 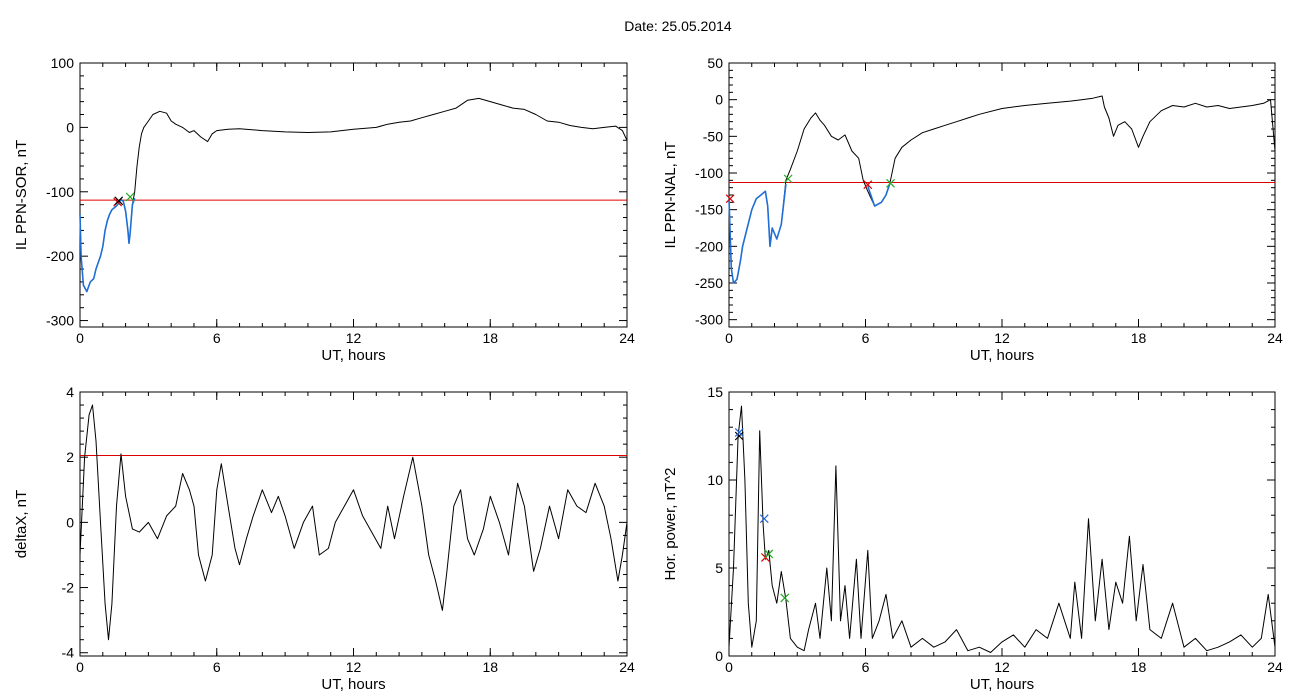 What do you see at coordinates (21, 195) in the screenshot?
I see `y-axis-label: IL PPN-SOR, nT` at bounding box center [21, 195].